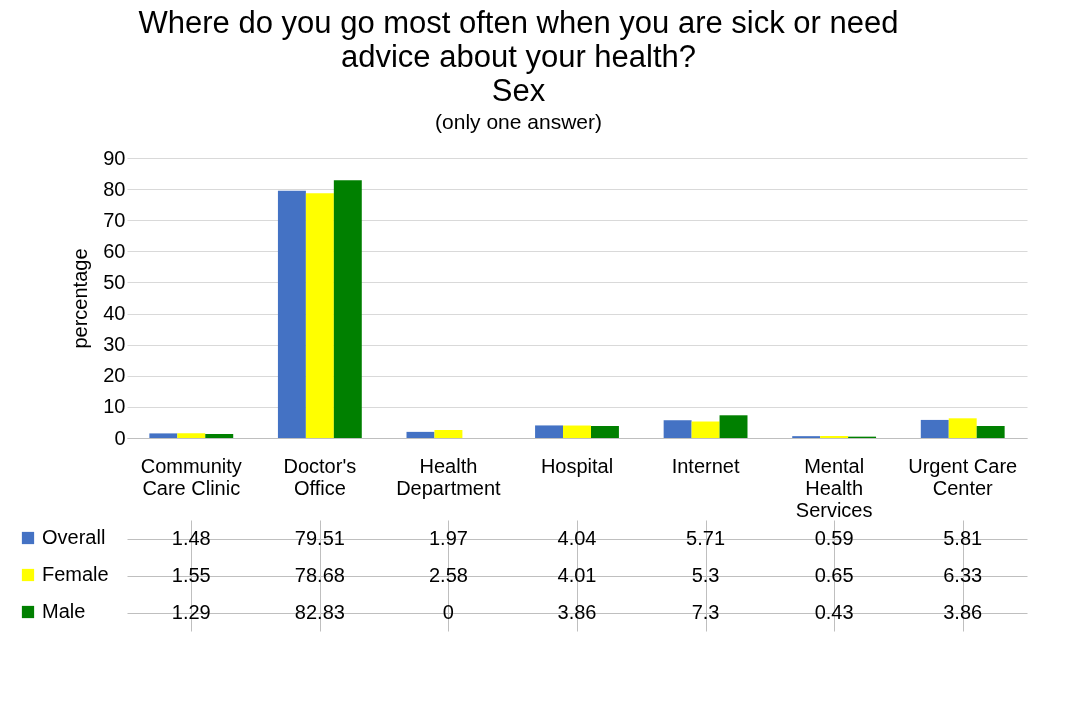 The width and height of the screenshot is (1067, 702). Describe the element at coordinates (518, 39) in the screenshot. I see `chart-title: Where do you go most often when you are sick or need advice about your health?` at that location.